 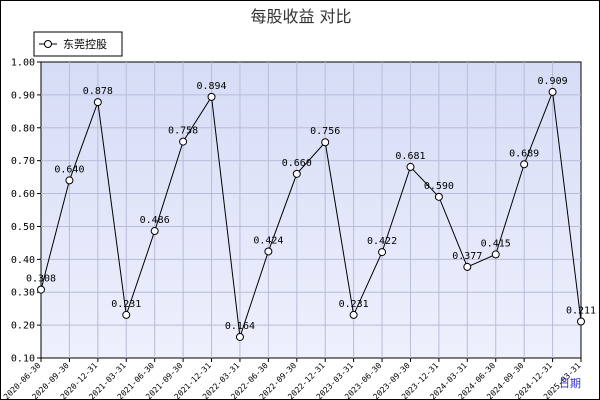 I want to click on y-tick-label: 0.70, so click(x=23, y=161).